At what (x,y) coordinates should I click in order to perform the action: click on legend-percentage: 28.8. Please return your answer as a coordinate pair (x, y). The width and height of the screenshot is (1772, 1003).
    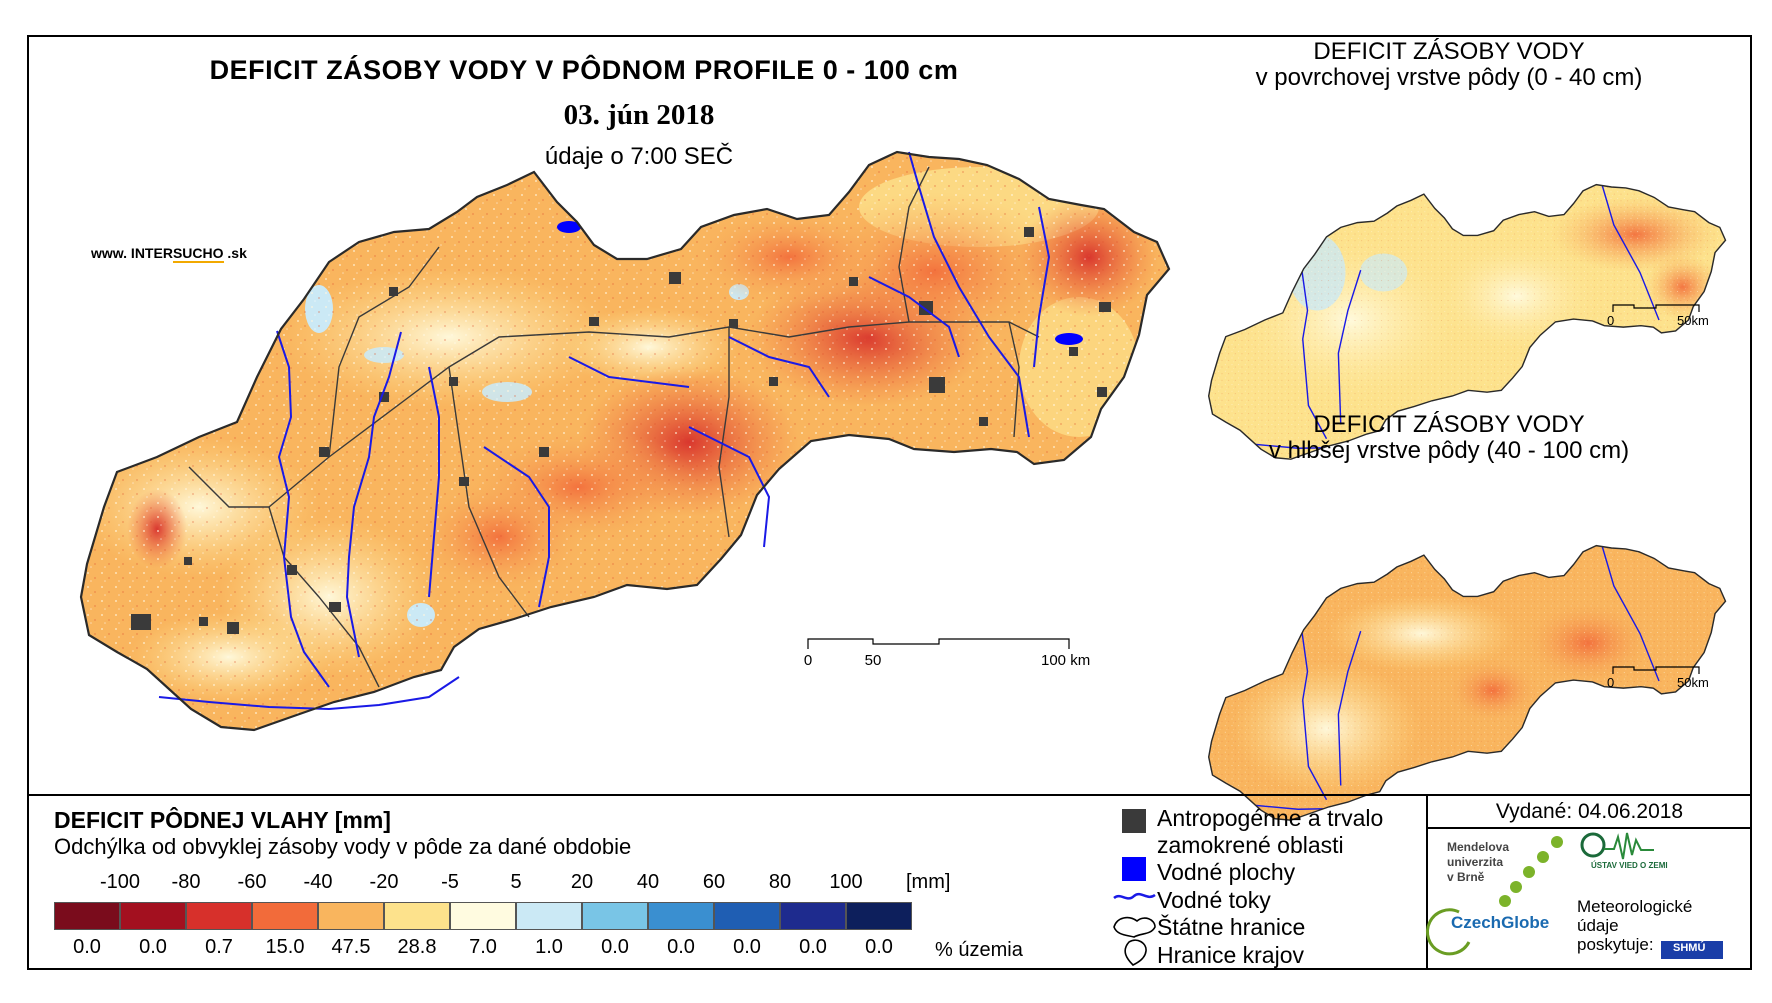
    Looking at the image, I should click on (417, 947).